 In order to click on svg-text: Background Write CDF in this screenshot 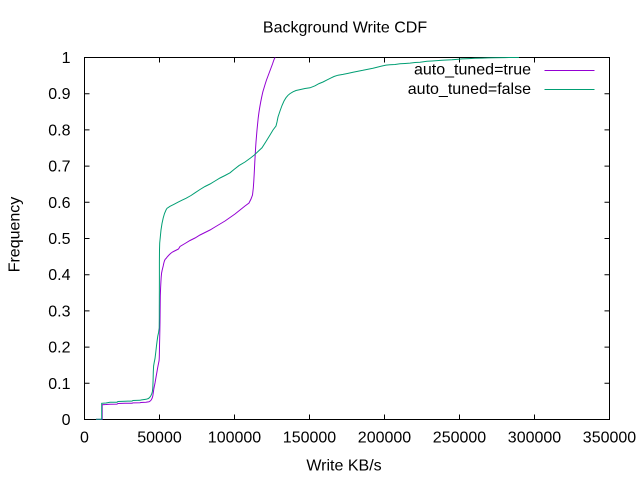, I will do `click(345, 28)`.